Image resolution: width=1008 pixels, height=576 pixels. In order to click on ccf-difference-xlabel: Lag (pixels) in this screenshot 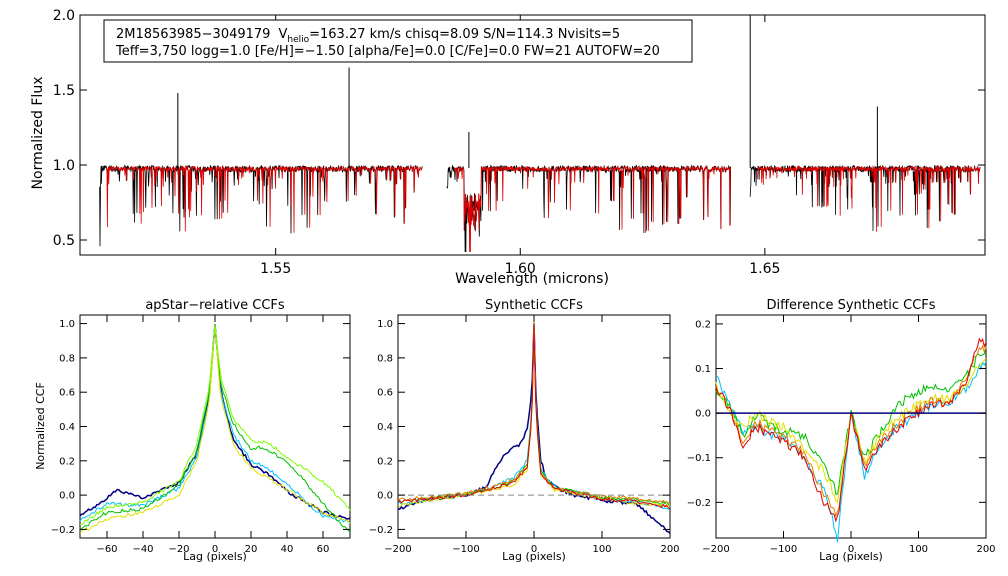, I will do `click(851, 556)`.